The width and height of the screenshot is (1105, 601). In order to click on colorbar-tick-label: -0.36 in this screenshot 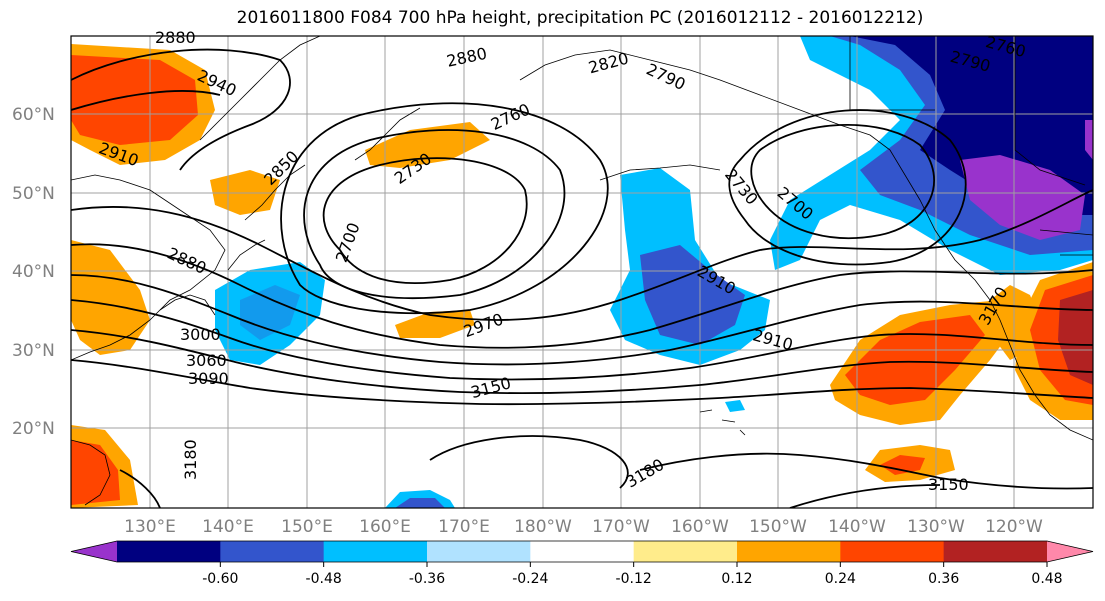, I will do `click(427, 579)`.